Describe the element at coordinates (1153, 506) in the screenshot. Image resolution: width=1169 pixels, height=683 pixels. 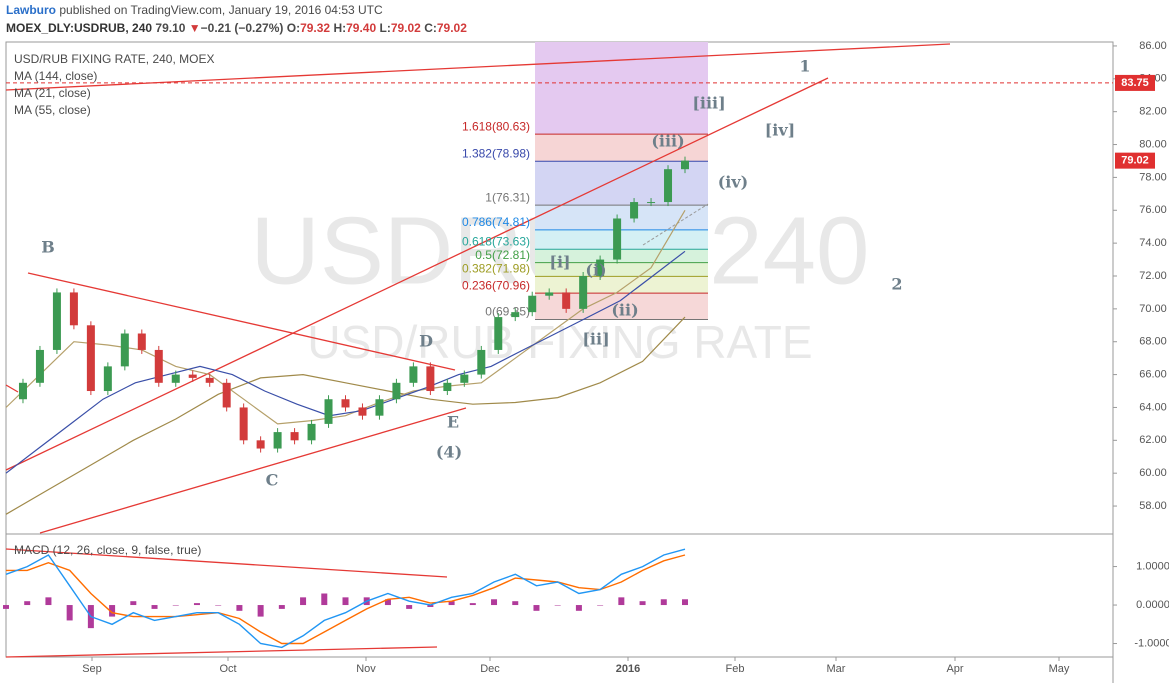
I see `y-tick-label: 58.00` at that location.